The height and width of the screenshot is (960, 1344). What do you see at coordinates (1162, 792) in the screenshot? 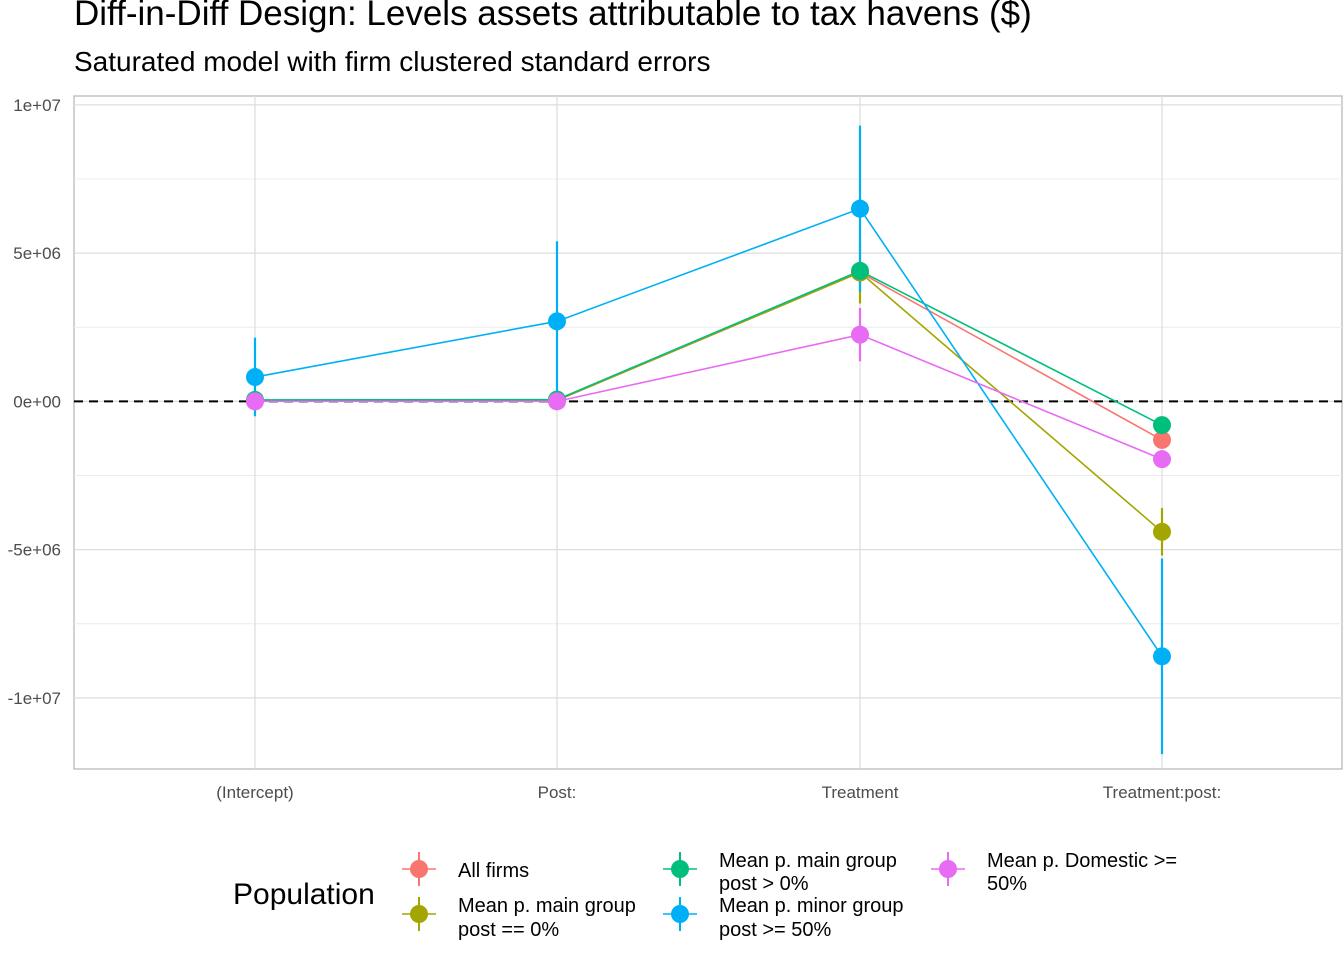
I see `x-tick-label: Treatment:post:` at bounding box center [1162, 792].